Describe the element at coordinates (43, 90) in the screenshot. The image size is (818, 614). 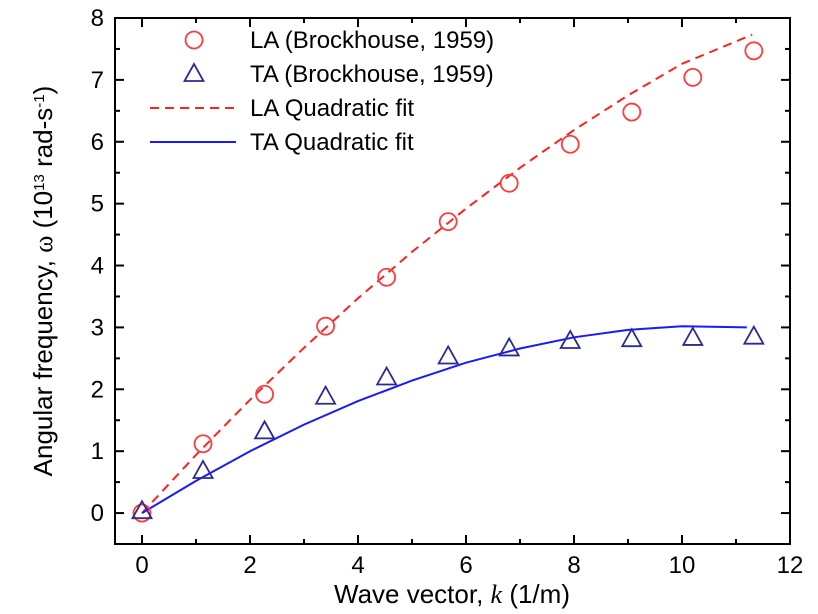
I see `y-axis-label-part: )` at that location.